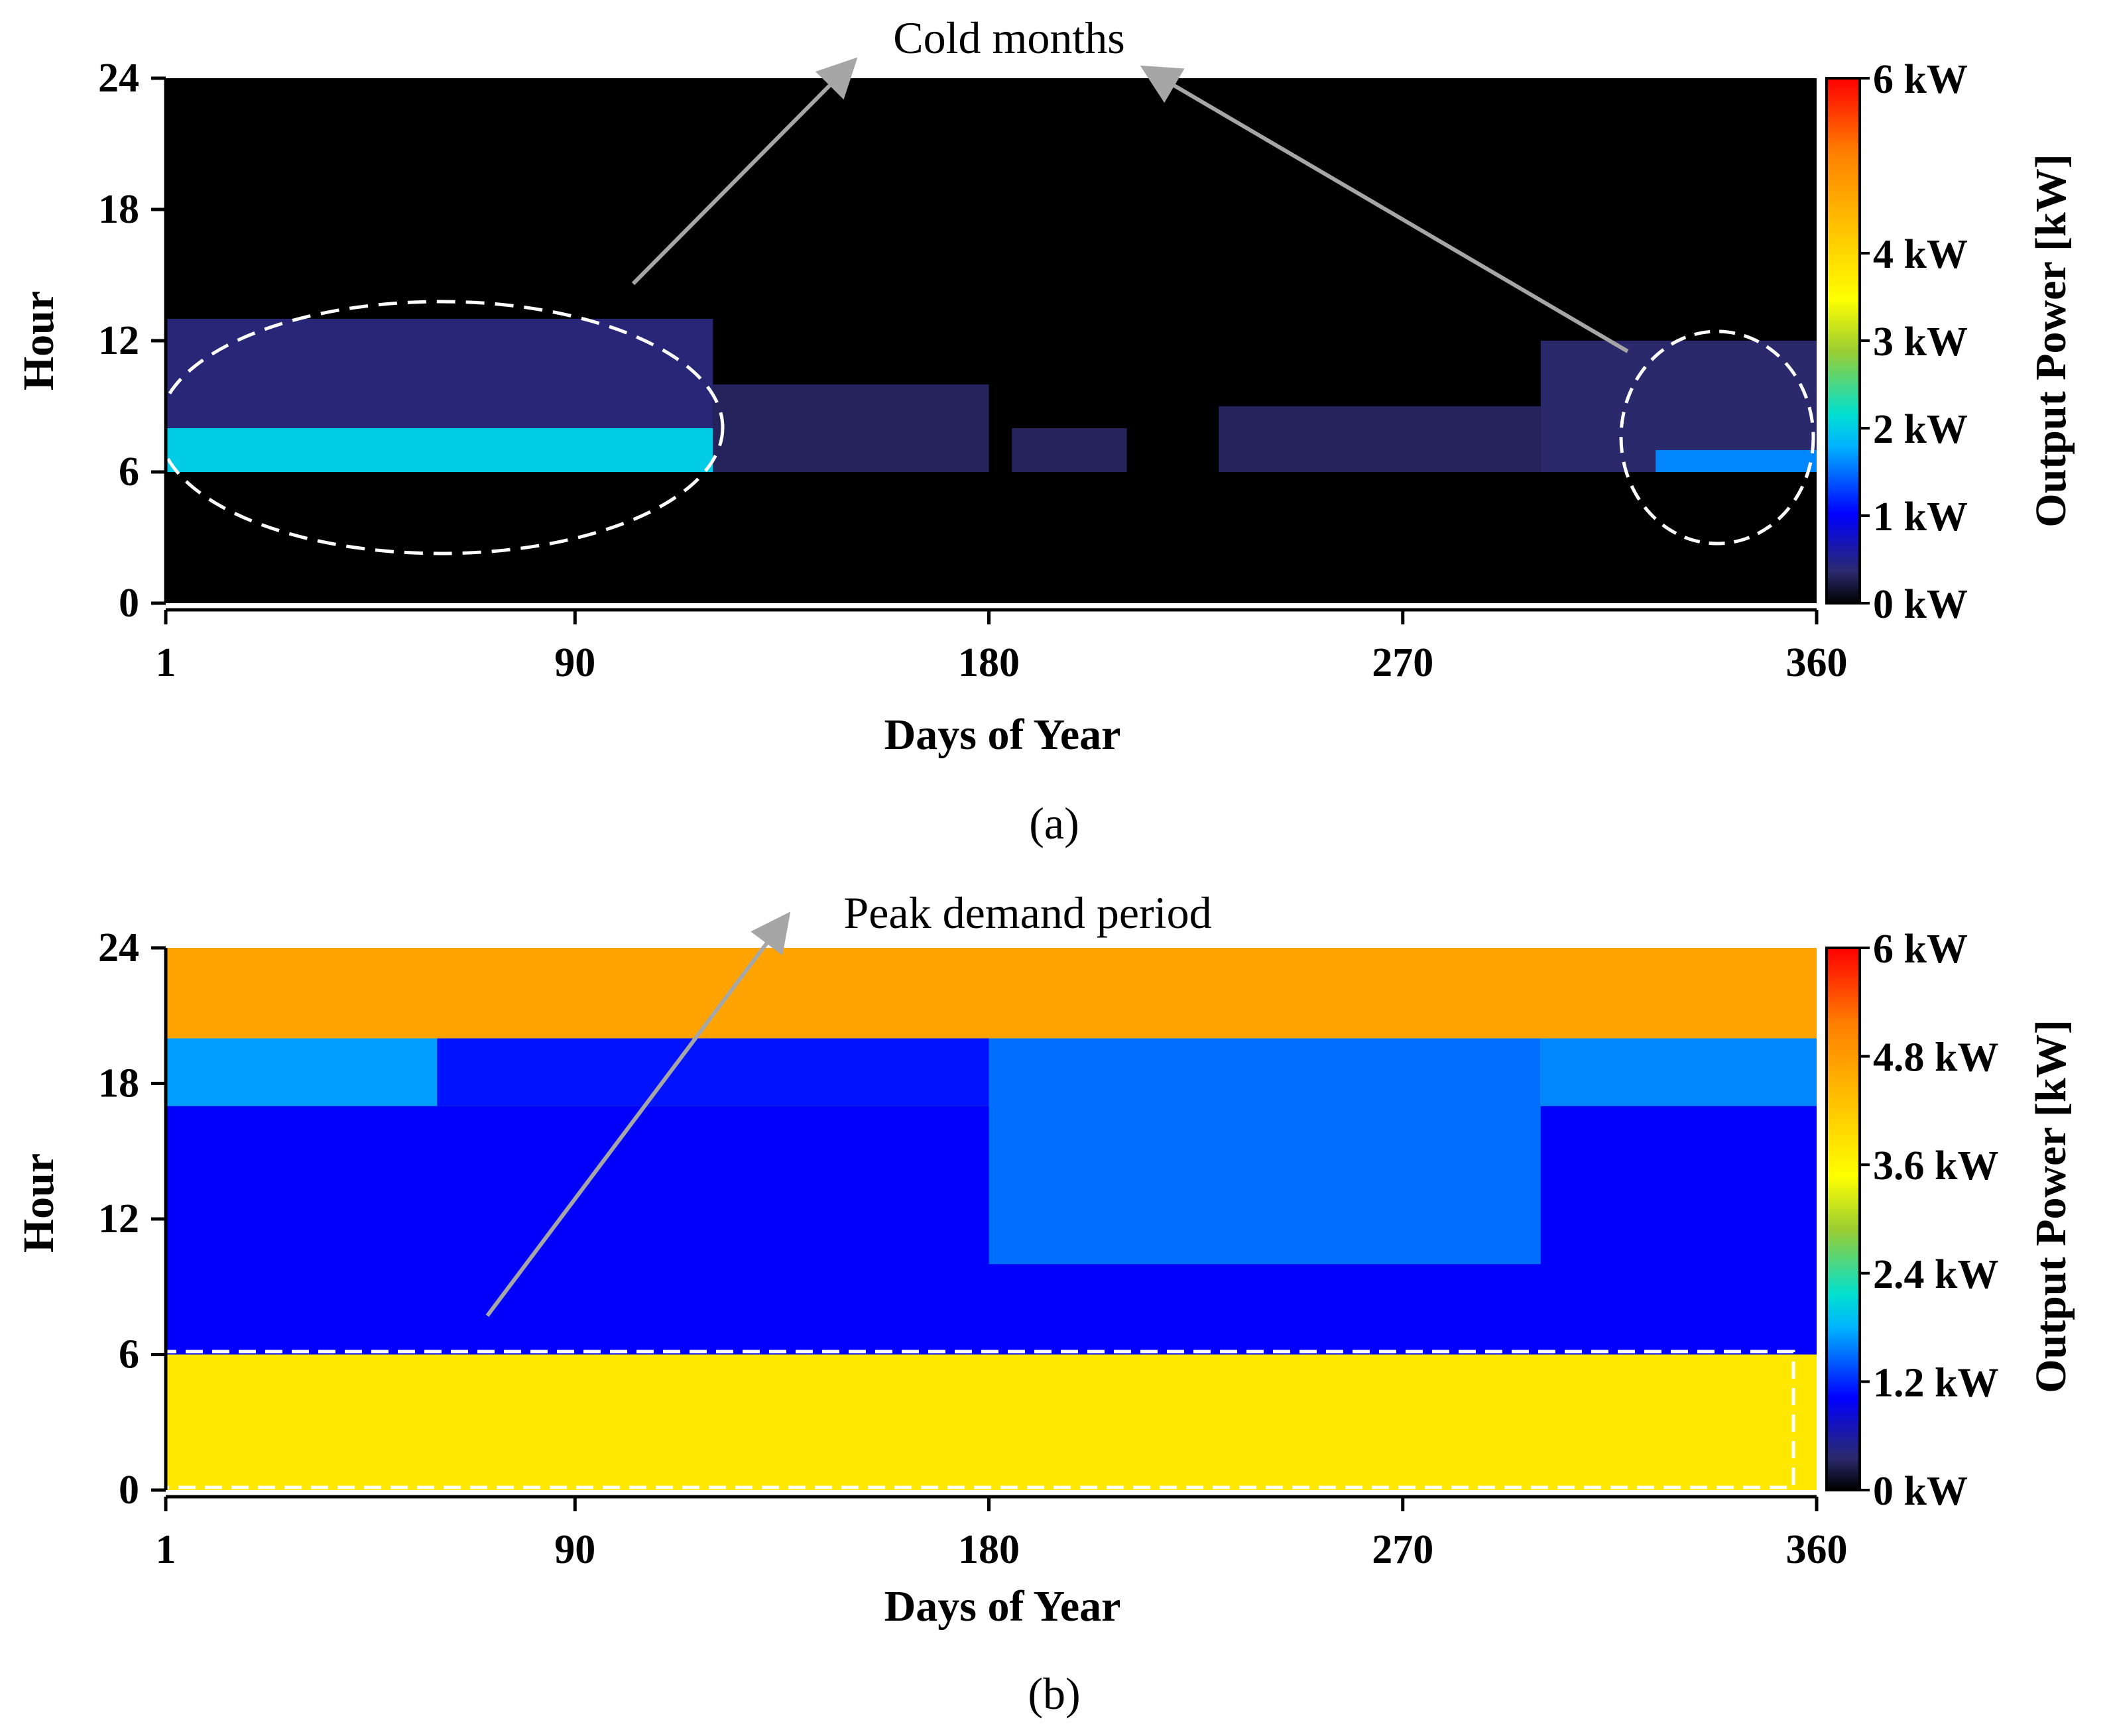 The width and height of the screenshot is (2111, 1736). Describe the element at coordinates (1920, 517) in the screenshot. I see `colorbar-tick-label: 1 kW` at that location.